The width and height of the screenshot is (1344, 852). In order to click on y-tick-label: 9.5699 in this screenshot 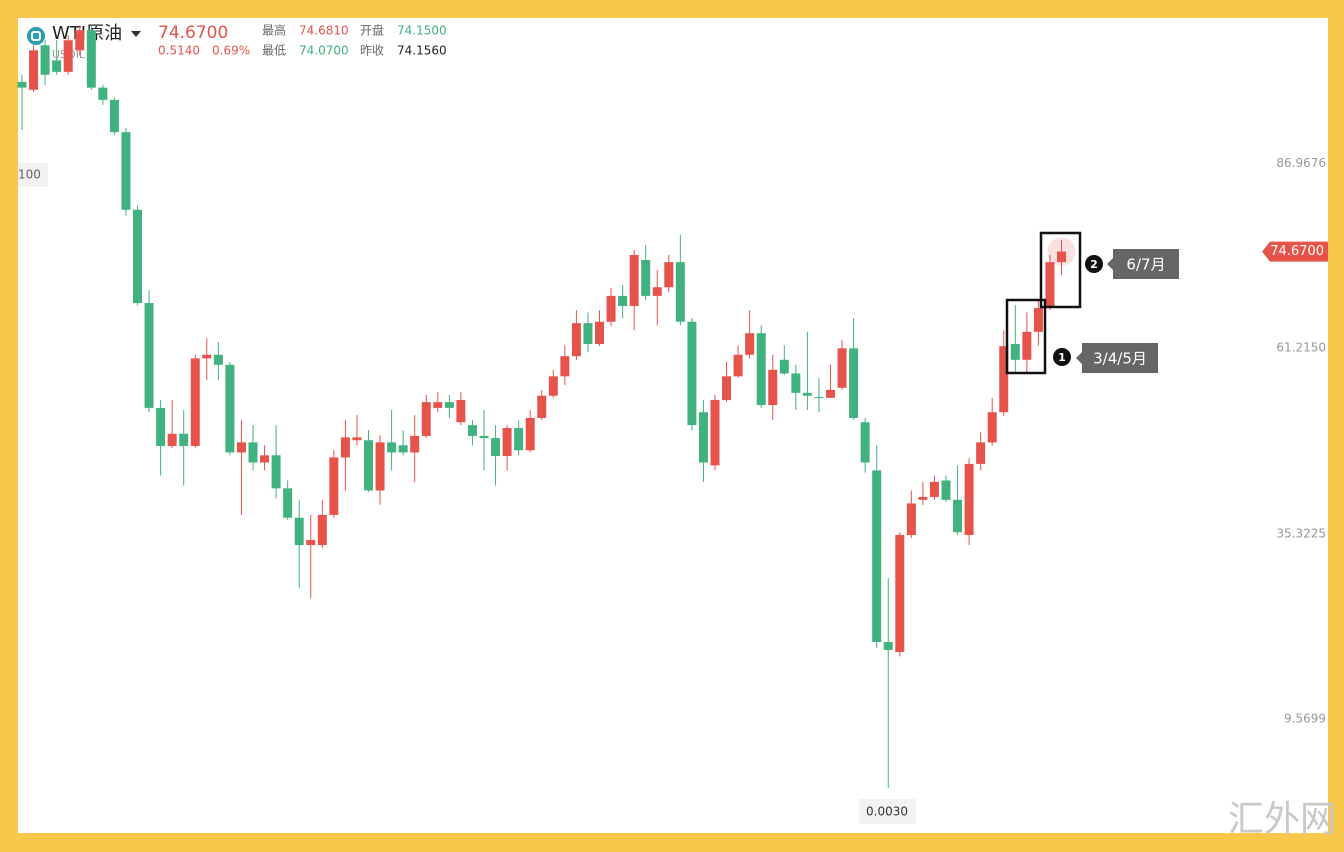, I will do `click(1305, 719)`.